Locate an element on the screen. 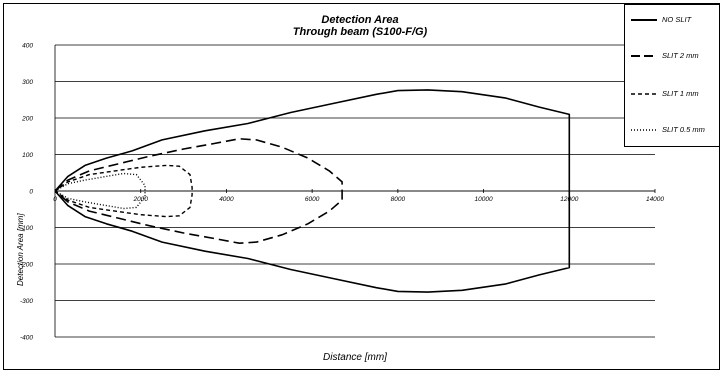 This screenshot has width=725, height=374. x-tick-label: 4000 is located at coordinates (226, 199).